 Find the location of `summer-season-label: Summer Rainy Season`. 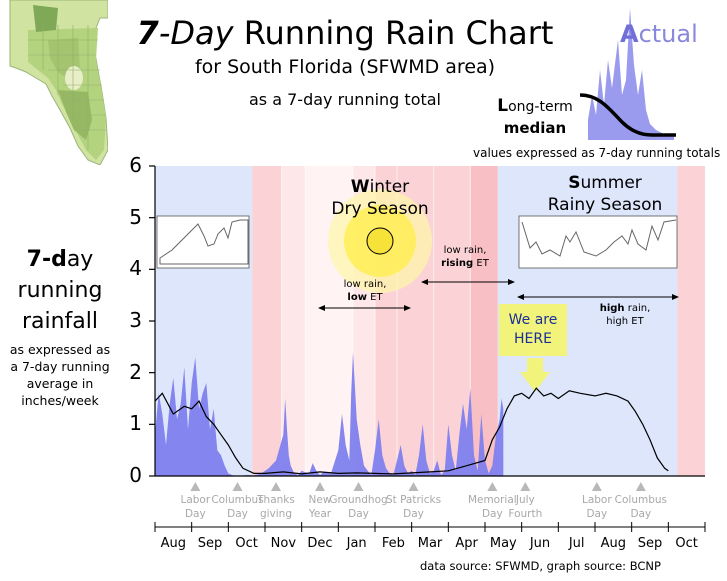

summer-season-label: Summer Rainy Season is located at coordinates (605, 194).